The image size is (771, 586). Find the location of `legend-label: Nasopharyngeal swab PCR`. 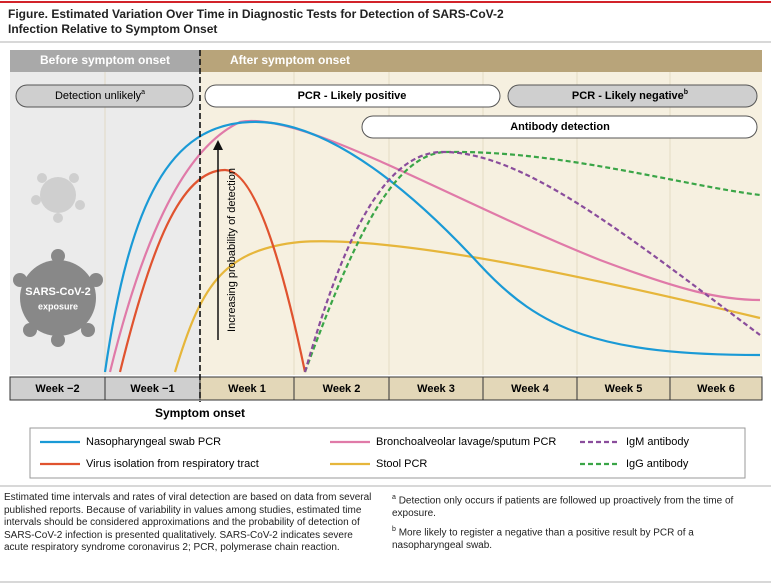

legend-label: Nasopharyngeal swab PCR is located at coordinates (153, 442).